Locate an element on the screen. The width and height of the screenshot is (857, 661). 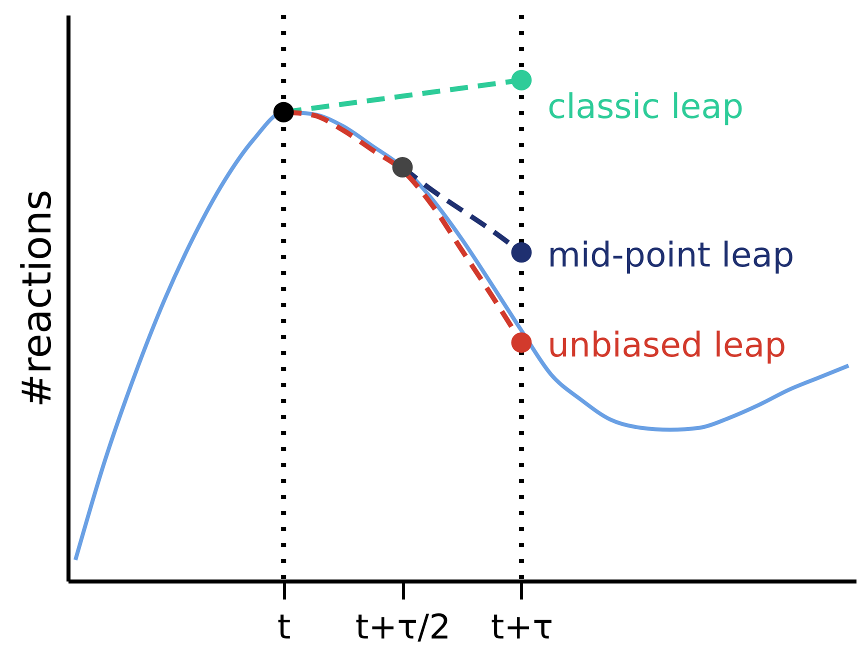
x-tick-label: t+τ/2 is located at coordinates (403, 628).